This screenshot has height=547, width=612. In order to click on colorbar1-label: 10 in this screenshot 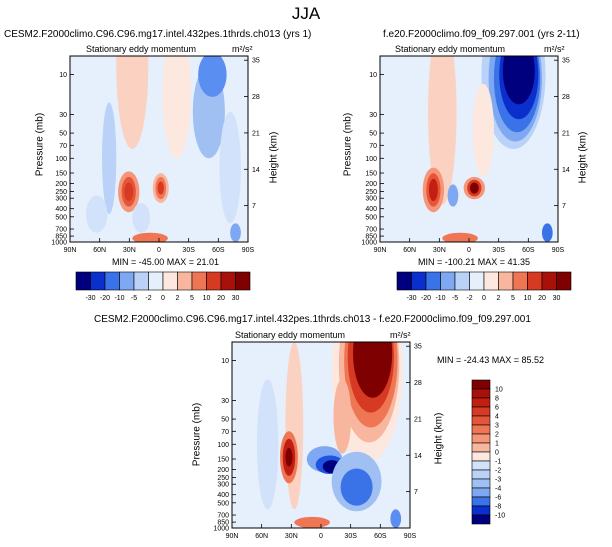, I will do `click(207, 298)`.